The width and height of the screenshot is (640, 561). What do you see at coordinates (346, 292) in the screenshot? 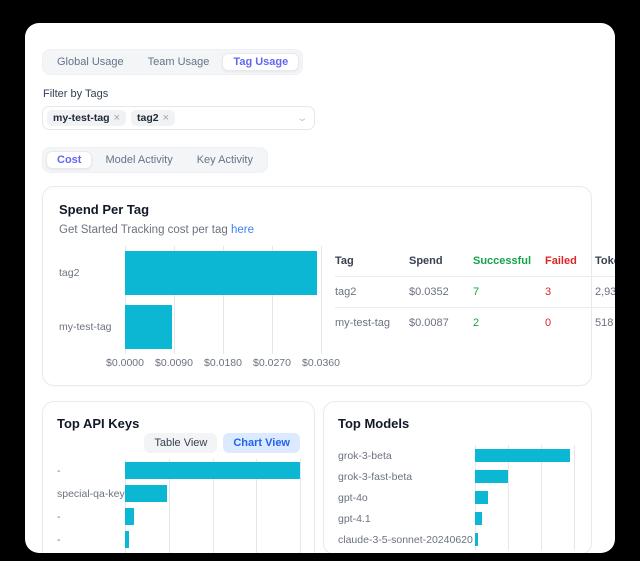
I see `cell-tag: tag2` at bounding box center [346, 292].